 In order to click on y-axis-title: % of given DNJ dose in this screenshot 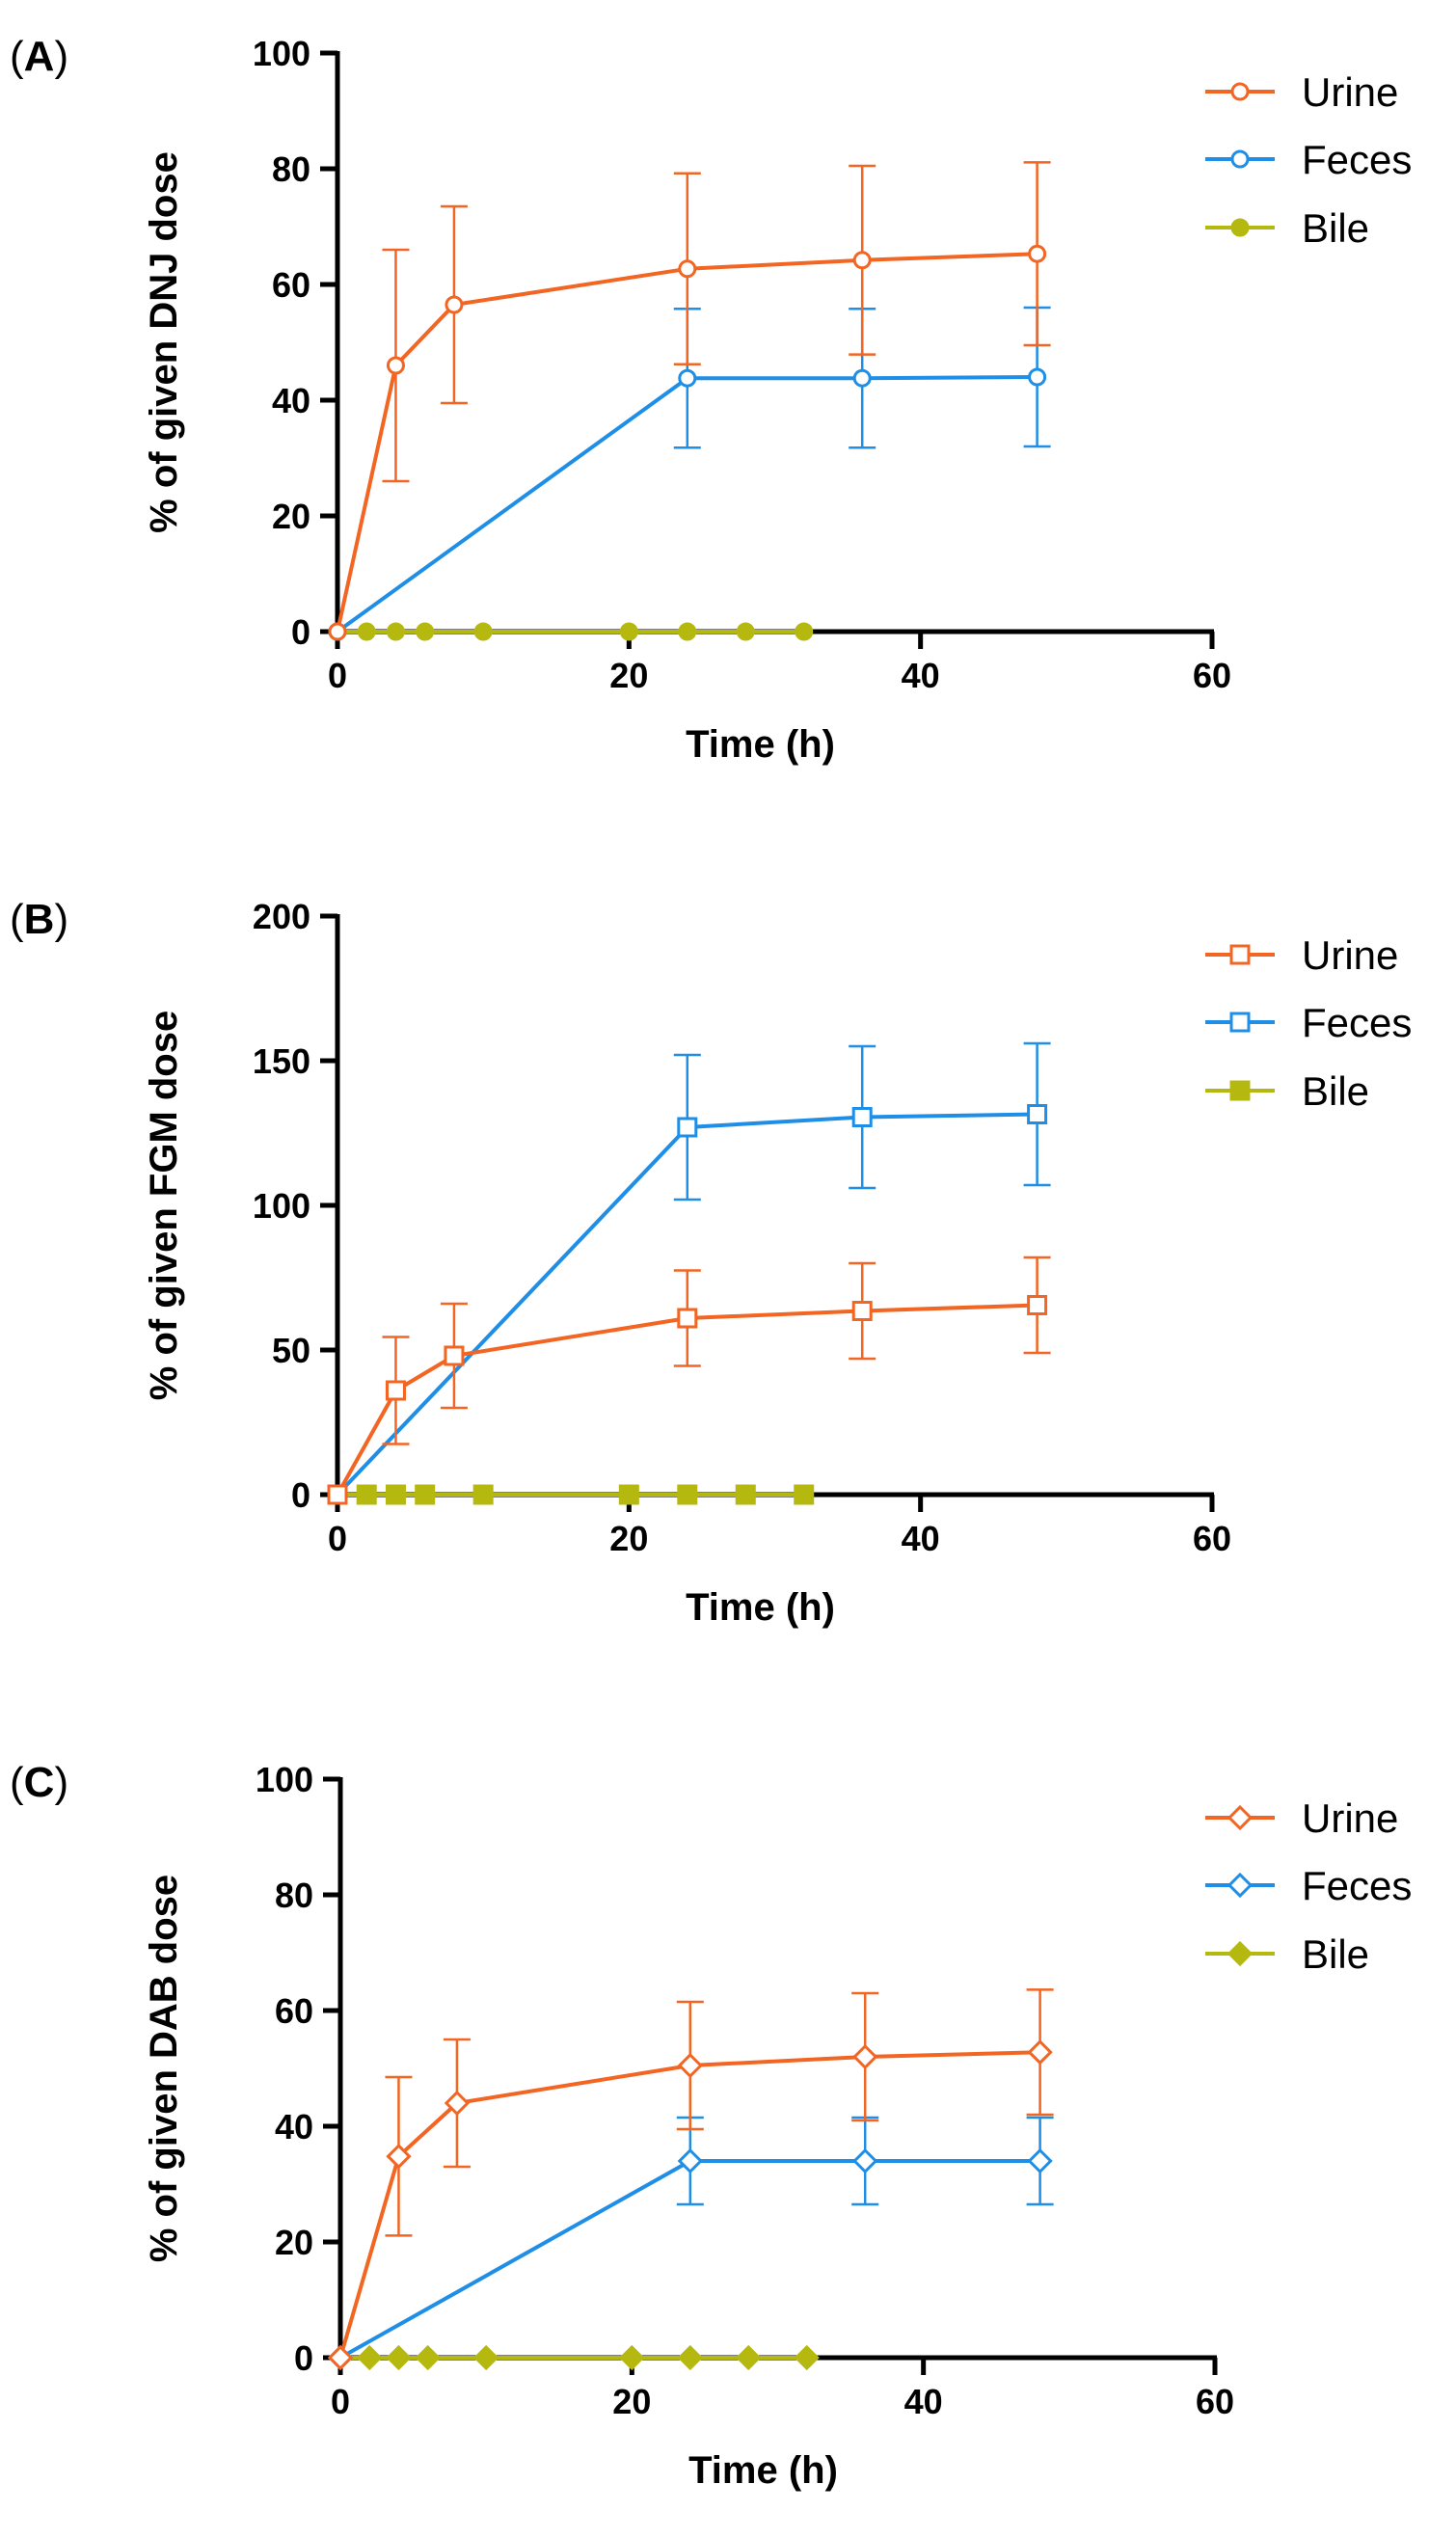, I will do `click(164, 342)`.